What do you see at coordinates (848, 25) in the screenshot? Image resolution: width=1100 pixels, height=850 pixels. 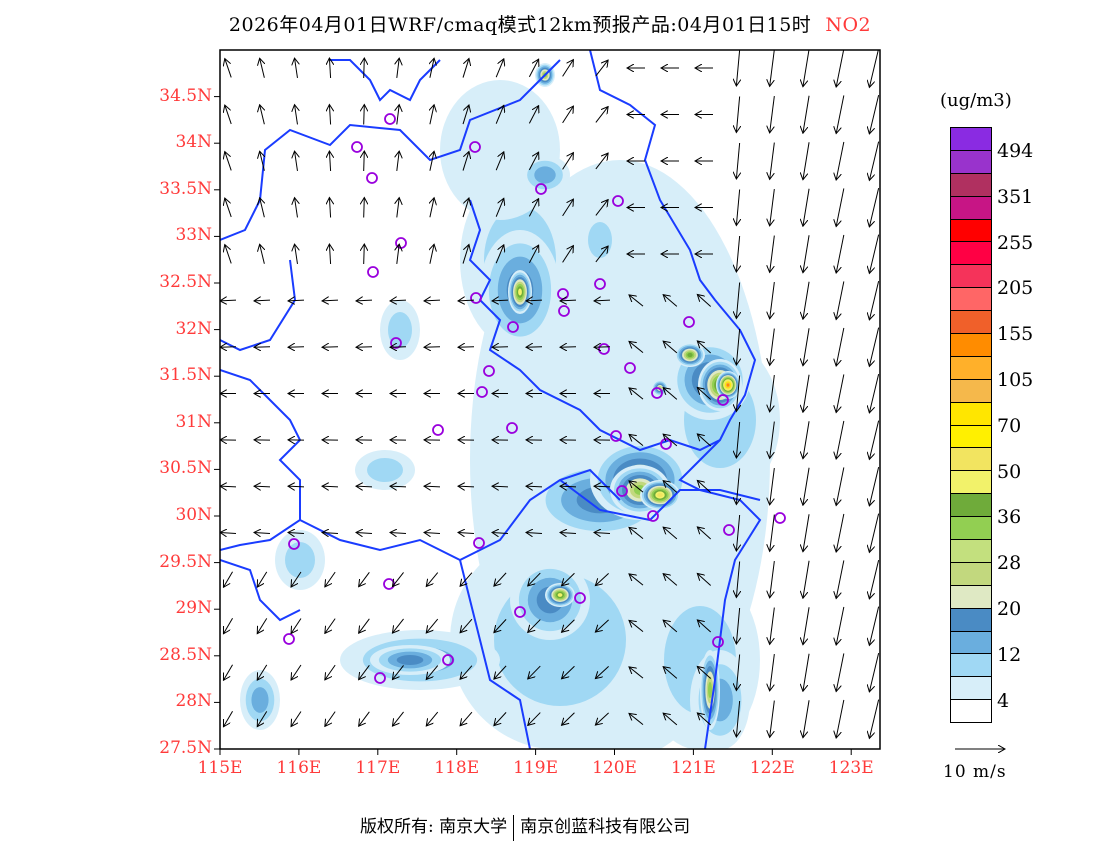 I see `title-species: NO2` at bounding box center [848, 25].